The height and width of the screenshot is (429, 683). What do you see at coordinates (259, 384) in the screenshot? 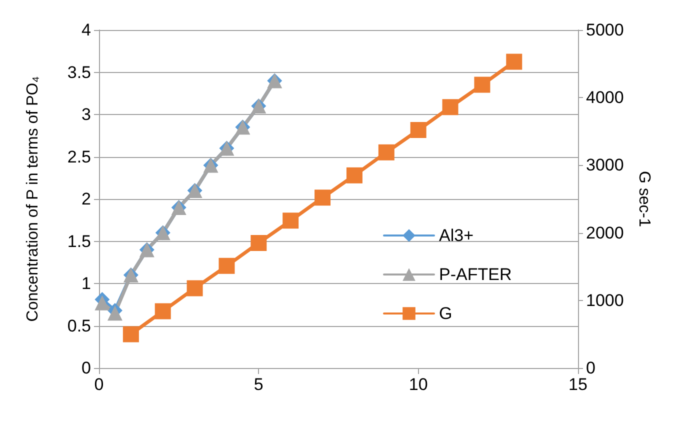
I see `x-tick-label: 5` at bounding box center [259, 384].